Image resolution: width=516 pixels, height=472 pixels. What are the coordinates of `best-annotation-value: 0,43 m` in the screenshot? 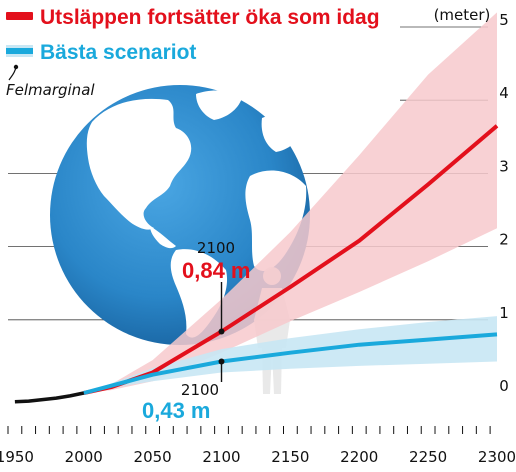 It's located at (176, 410).